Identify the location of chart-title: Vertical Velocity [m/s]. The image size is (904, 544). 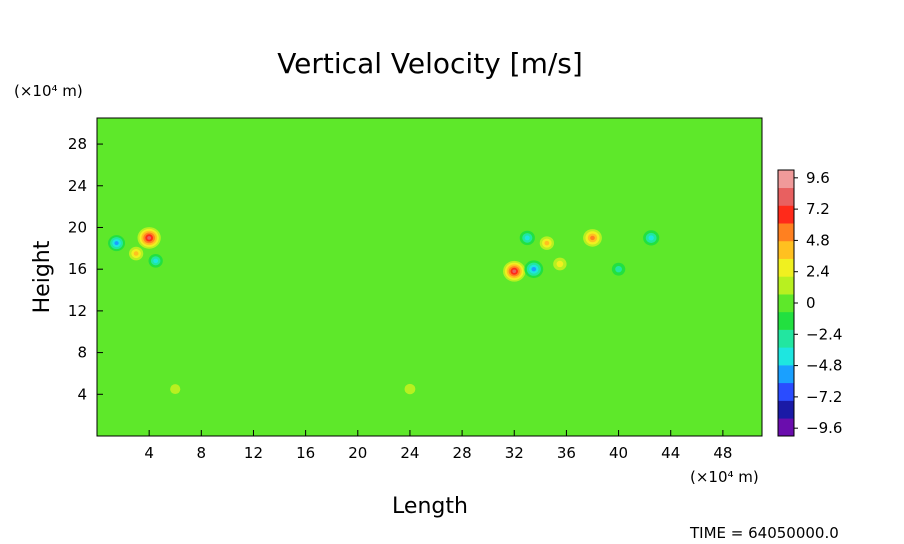
(430, 63).